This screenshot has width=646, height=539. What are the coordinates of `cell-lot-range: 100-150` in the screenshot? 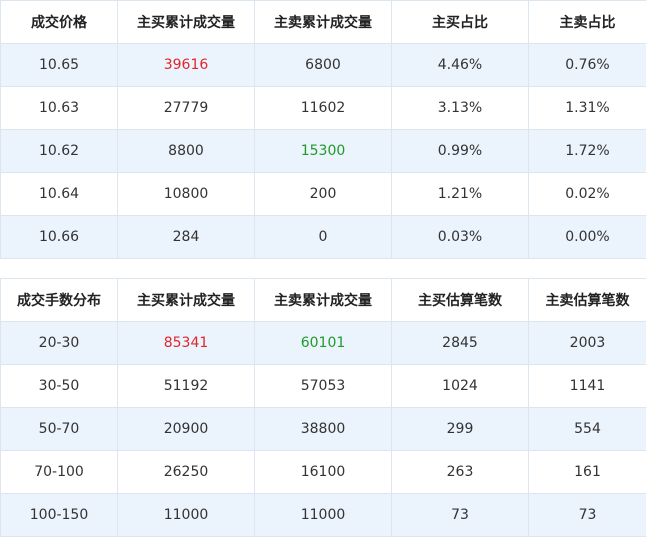 It's located at (59, 515).